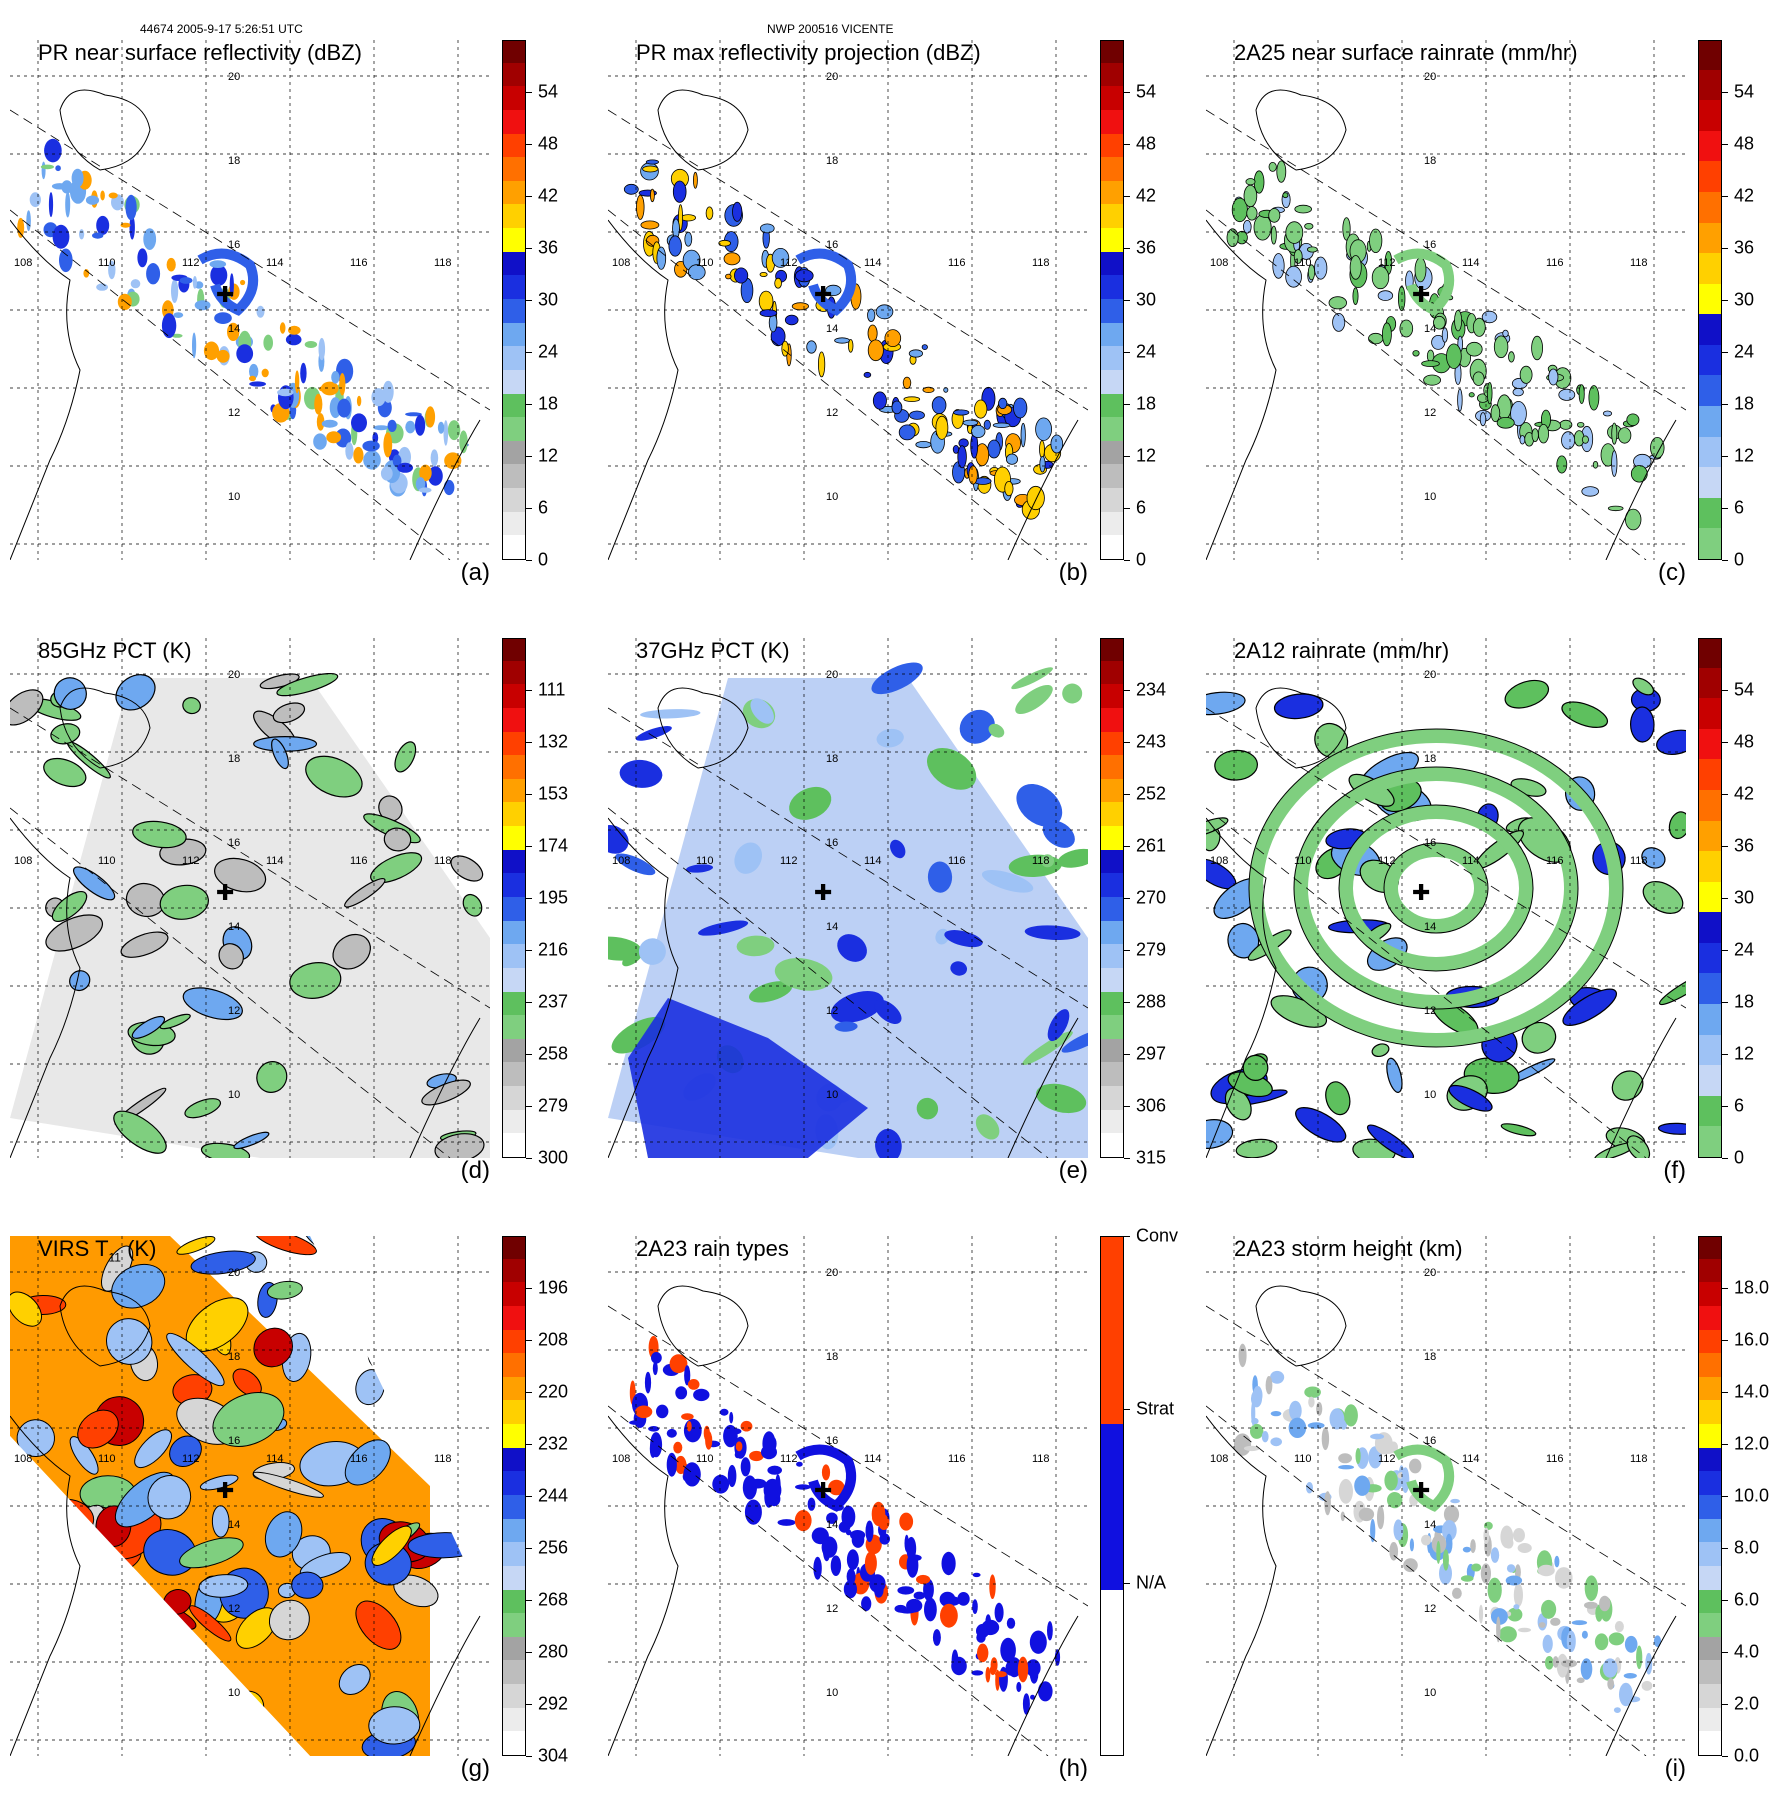 This screenshot has height=1801, width=1771. Describe the element at coordinates (1151, 741) in the screenshot. I see `colorbar-tick-label: 243` at that location.